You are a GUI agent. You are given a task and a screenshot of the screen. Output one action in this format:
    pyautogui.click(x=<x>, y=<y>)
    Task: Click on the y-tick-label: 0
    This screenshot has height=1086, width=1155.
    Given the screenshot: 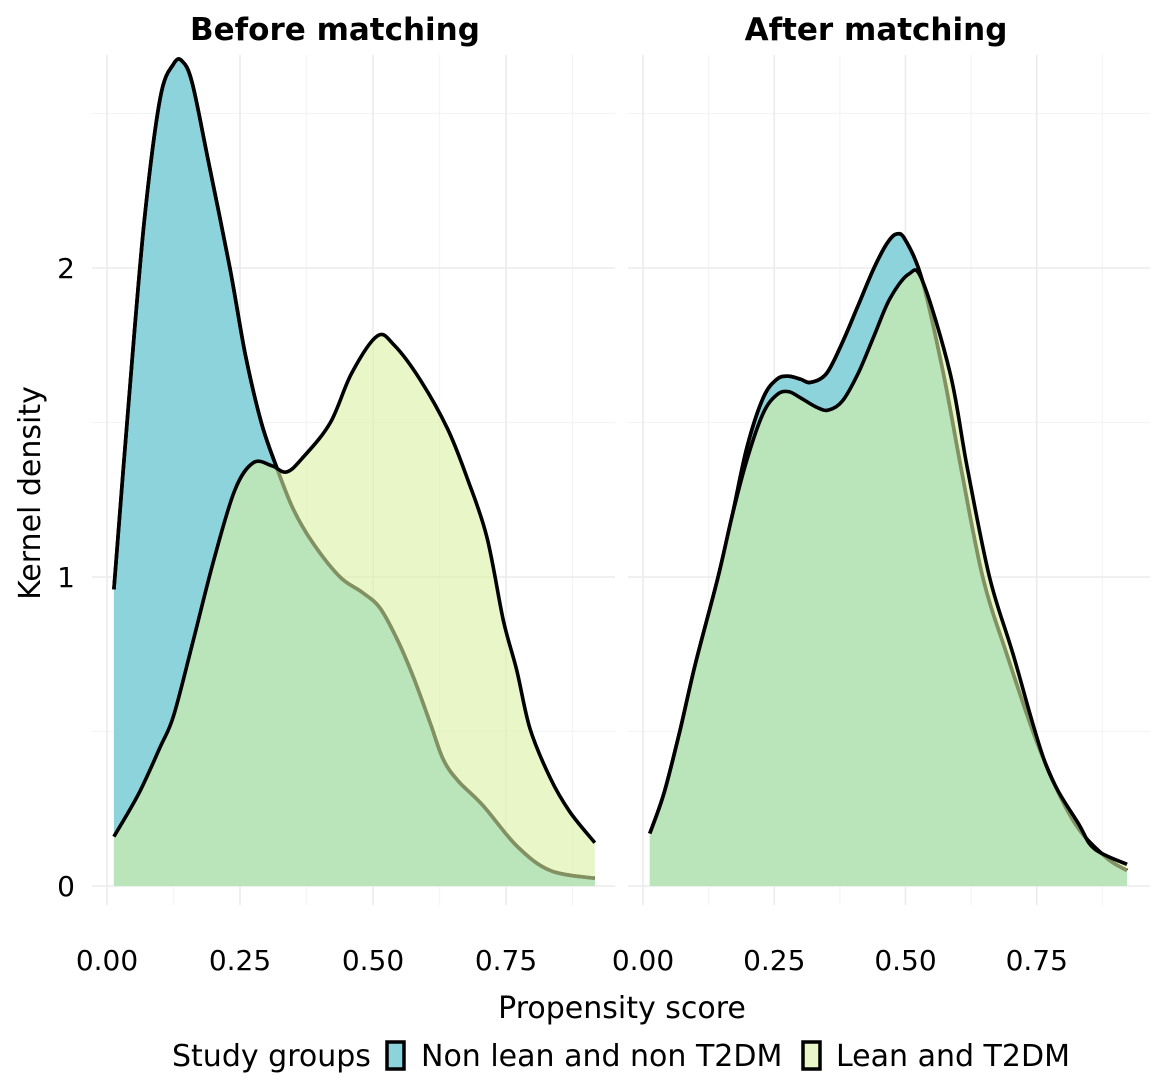 What is the action you would take?
    pyautogui.click(x=66, y=886)
    